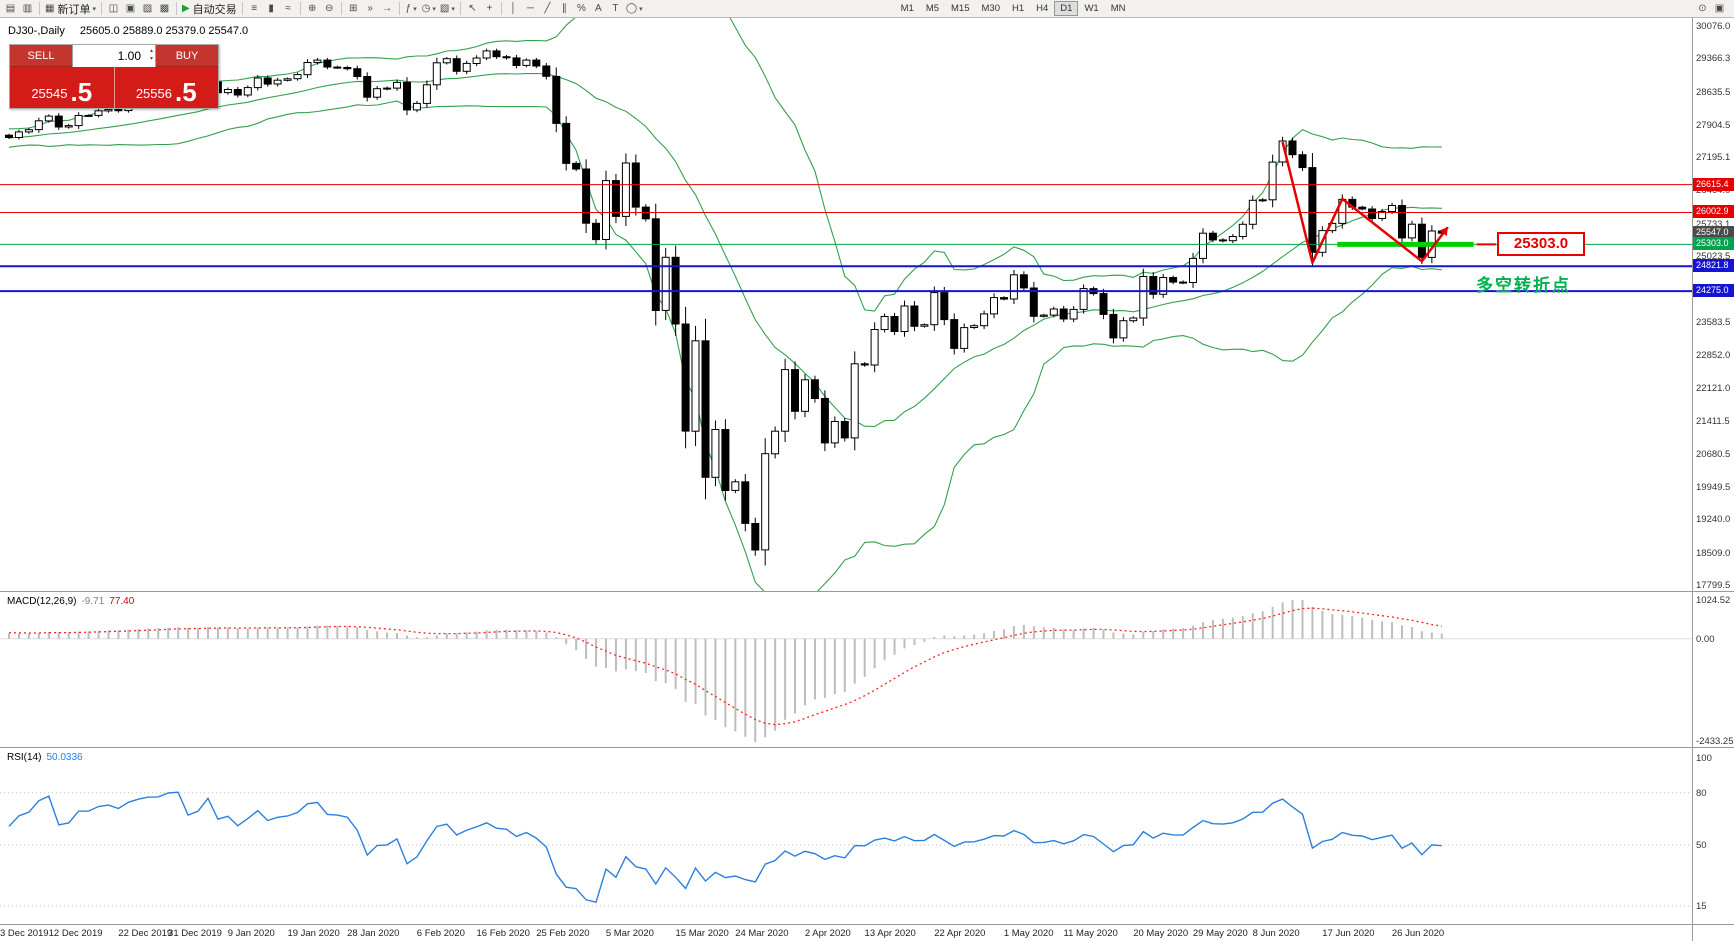 Image resolution: width=1734 pixels, height=941 pixels. I want to click on price-axis-label: 23583.5, so click(1713, 322).